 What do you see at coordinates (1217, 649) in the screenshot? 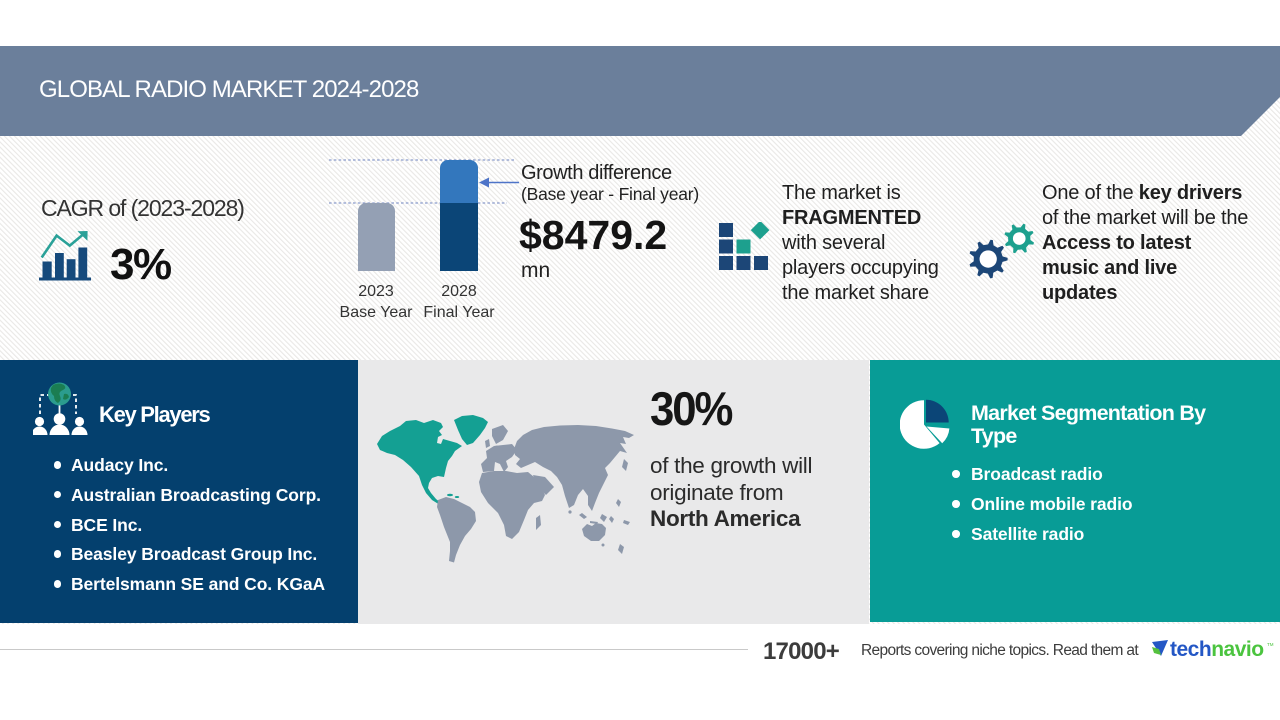
I see `svg-text: technavio` at bounding box center [1217, 649].